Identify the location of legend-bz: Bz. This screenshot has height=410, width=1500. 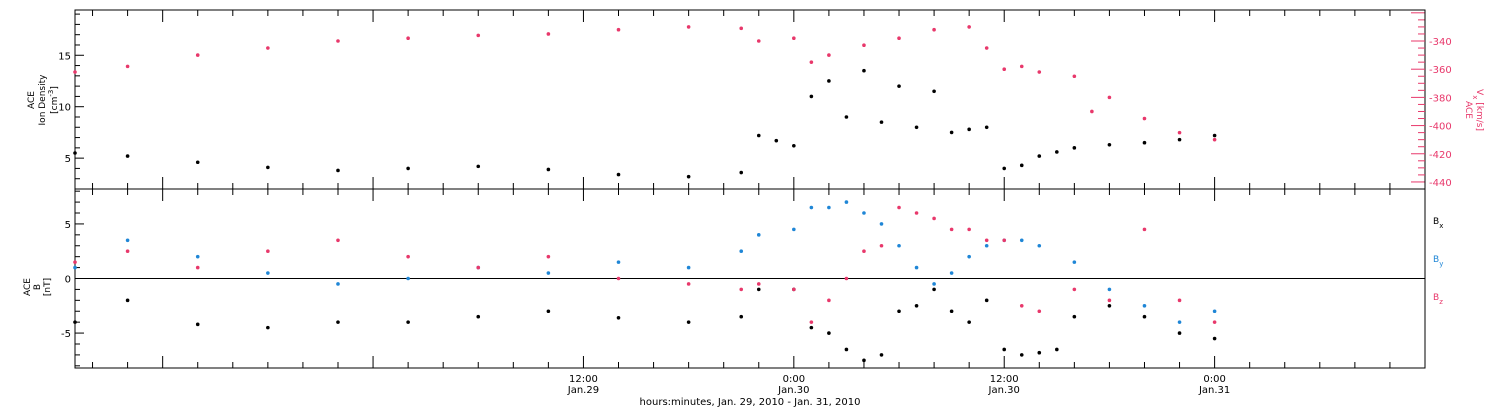
(1438, 299).